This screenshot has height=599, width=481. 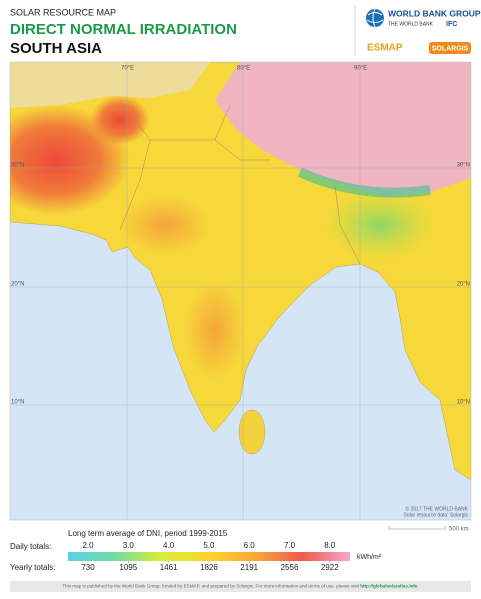 I want to click on daily-value: 7.0, so click(x=290, y=545).